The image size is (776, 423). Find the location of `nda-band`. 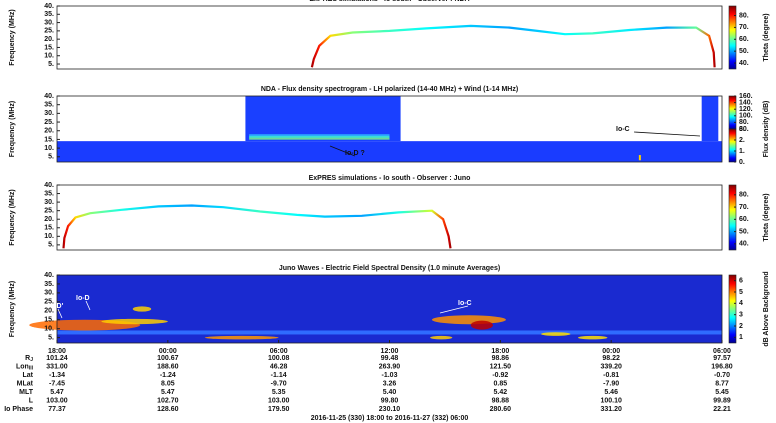

nda-band is located at coordinates (319, 138).